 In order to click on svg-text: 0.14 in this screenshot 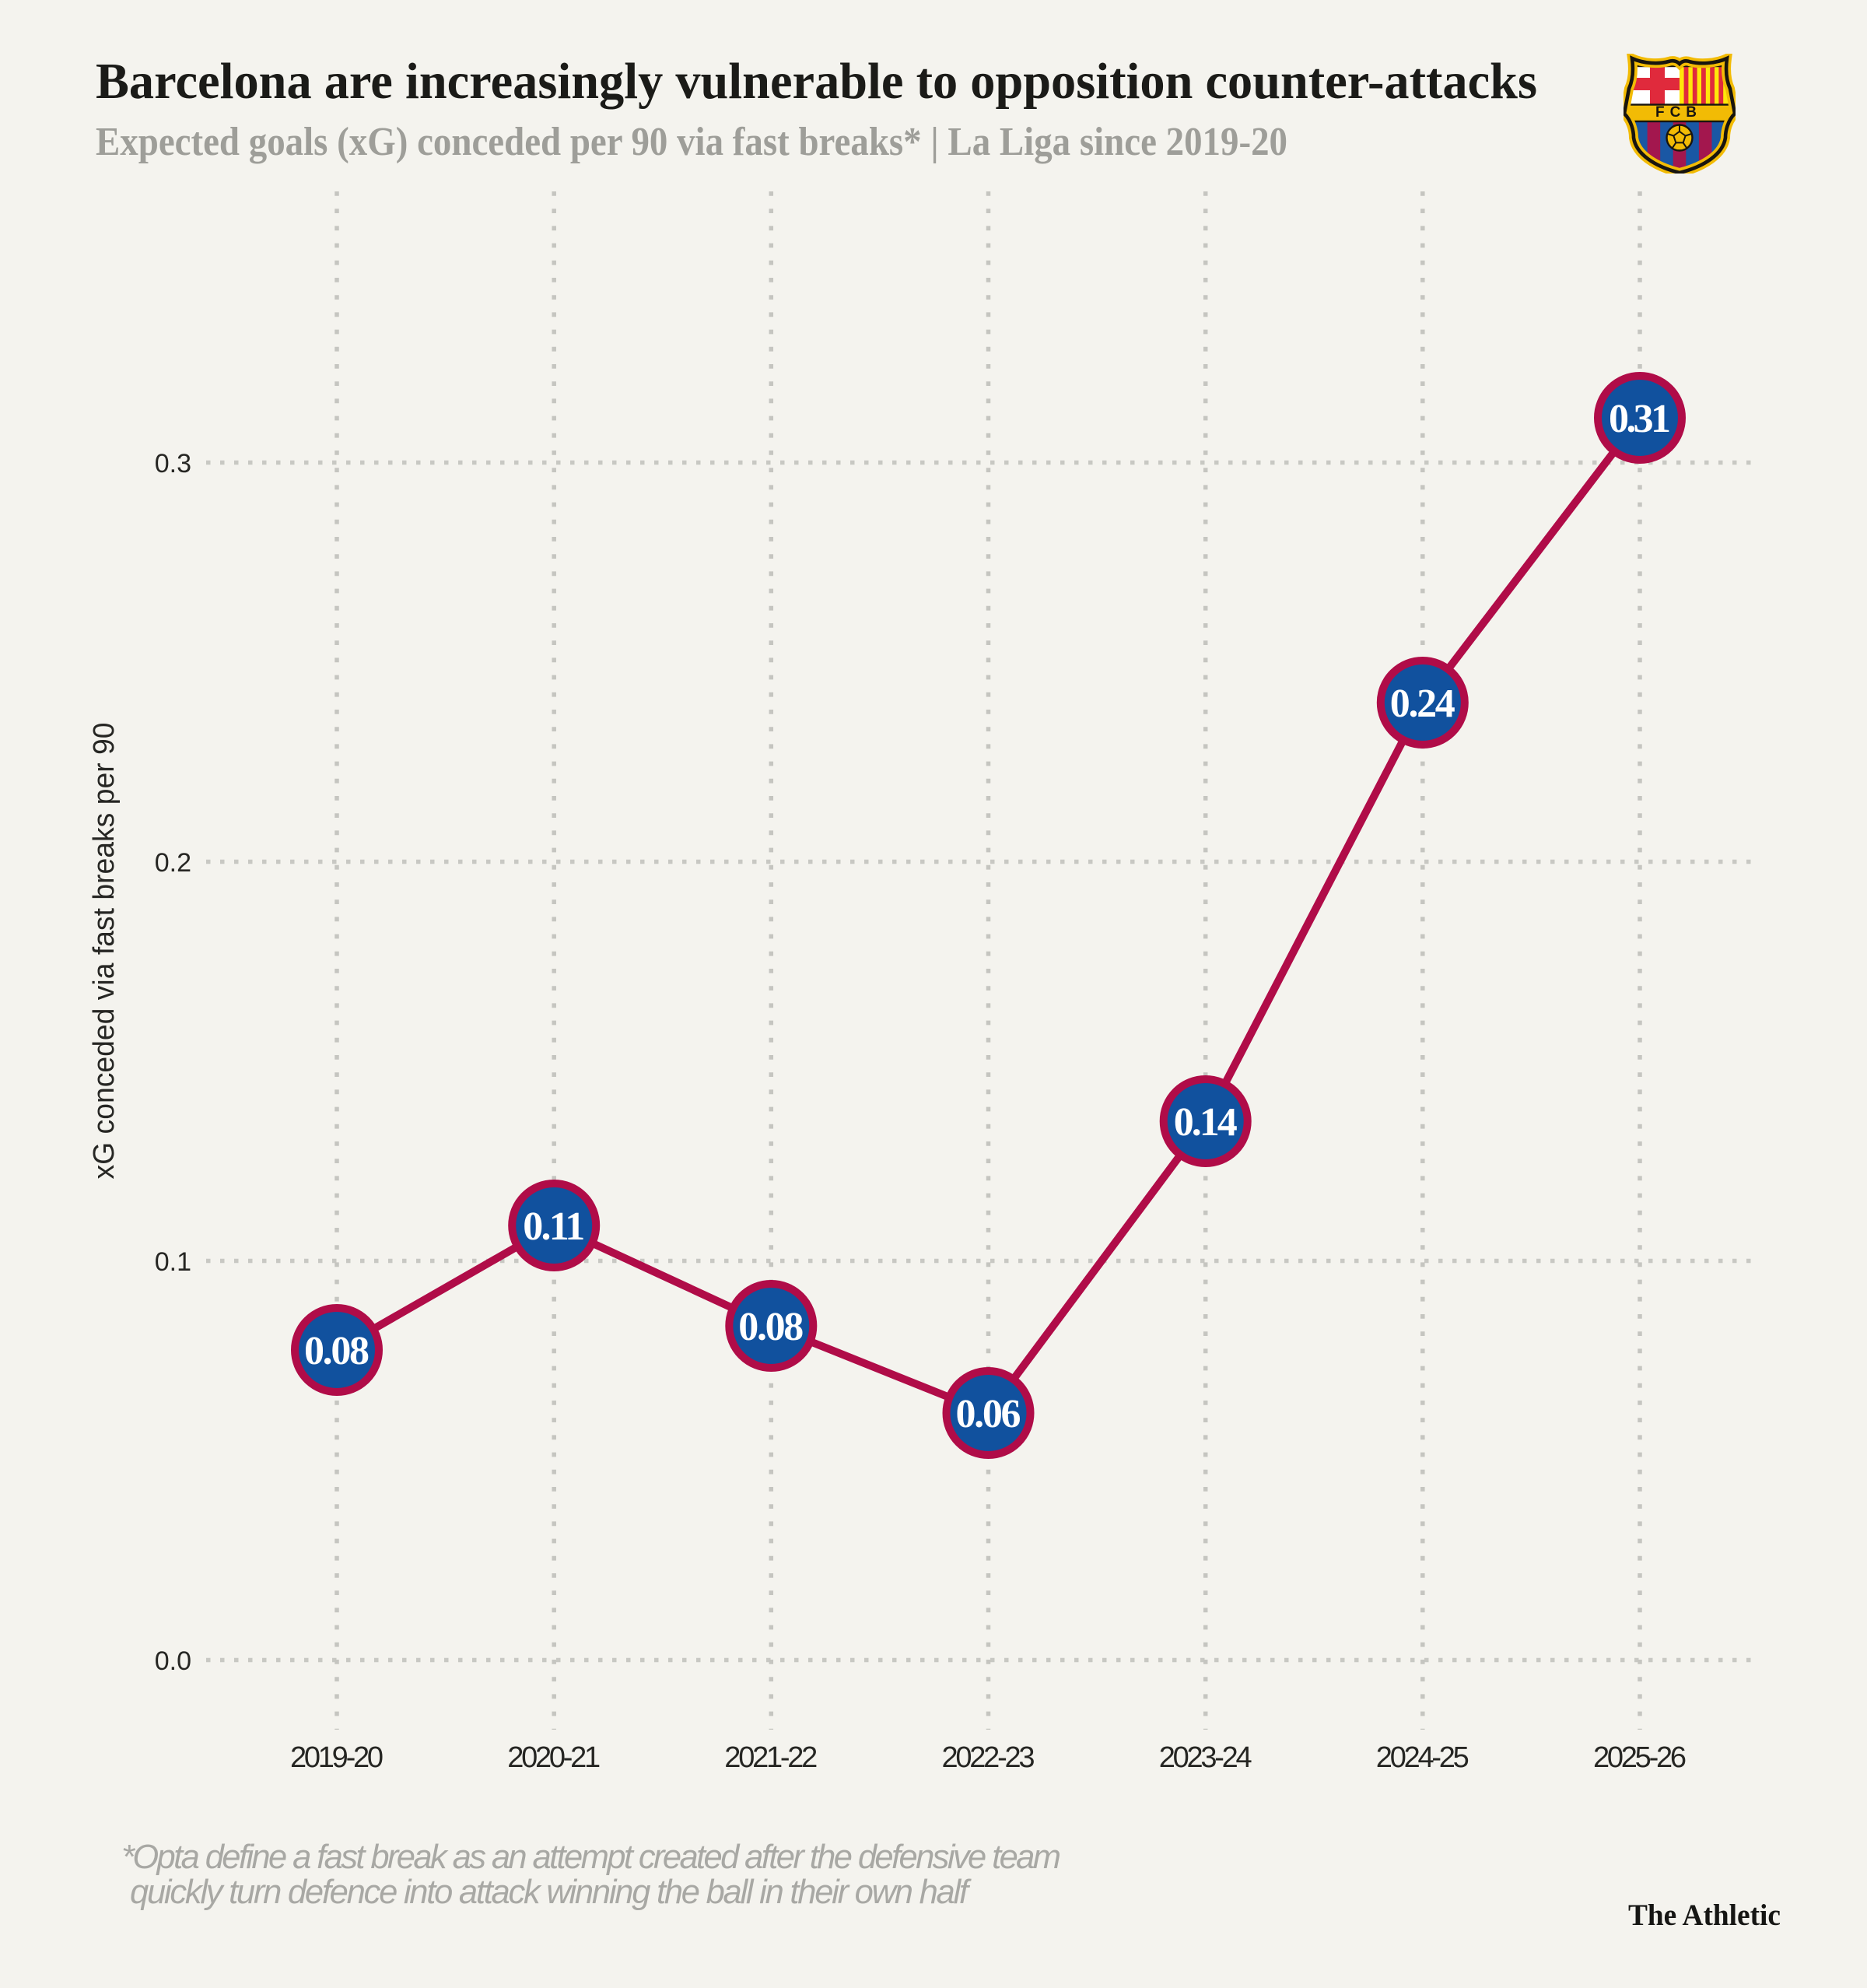, I will do `click(1206, 1122)`.